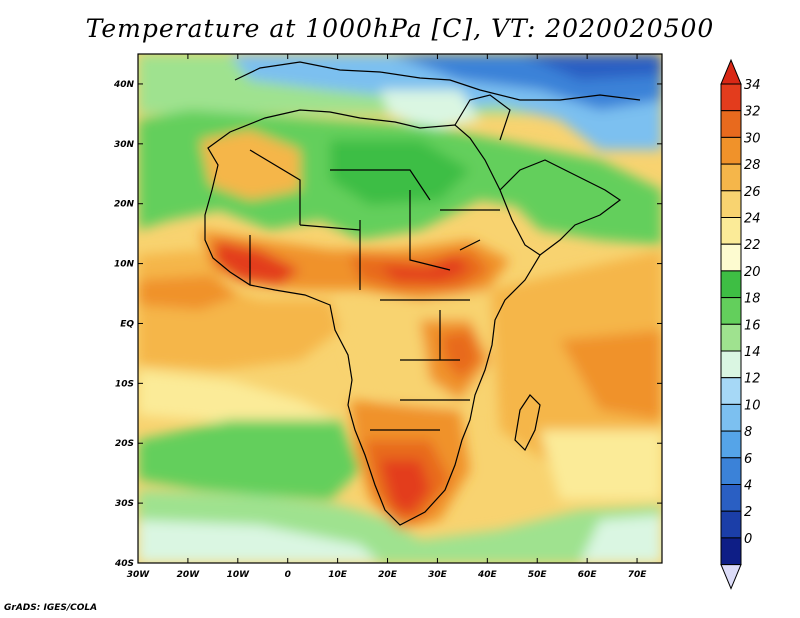  I want to click on lat-tick-label: 30S, so click(124, 504).